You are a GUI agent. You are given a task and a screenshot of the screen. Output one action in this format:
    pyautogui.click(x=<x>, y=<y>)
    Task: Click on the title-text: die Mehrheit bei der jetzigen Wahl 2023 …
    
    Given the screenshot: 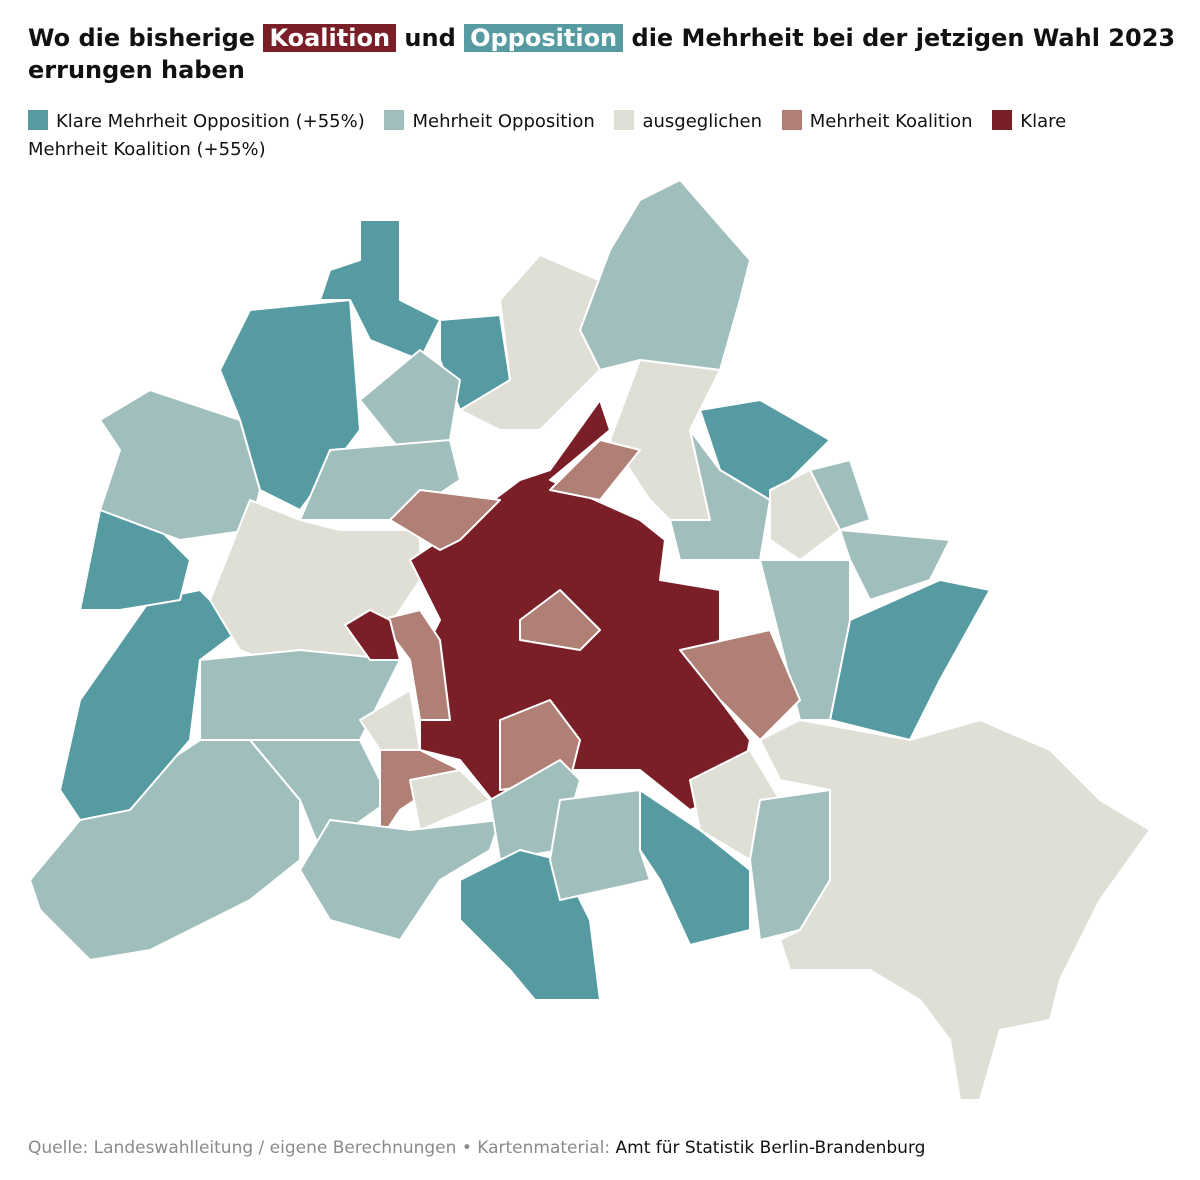 What is the action you would take?
    pyautogui.click(x=602, y=54)
    